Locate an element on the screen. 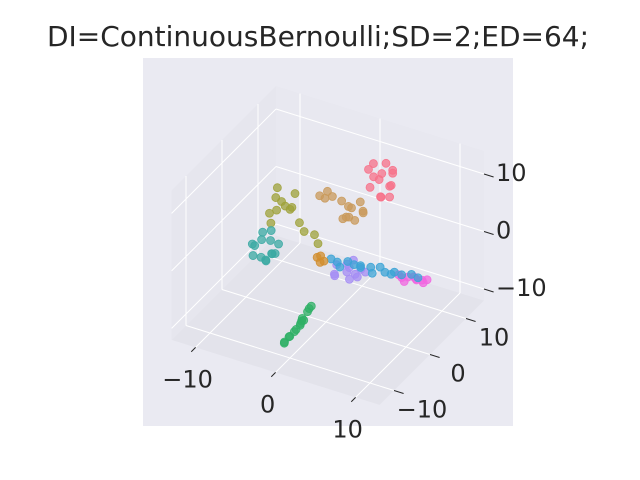  left-pane is located at coordinates (223, 213).